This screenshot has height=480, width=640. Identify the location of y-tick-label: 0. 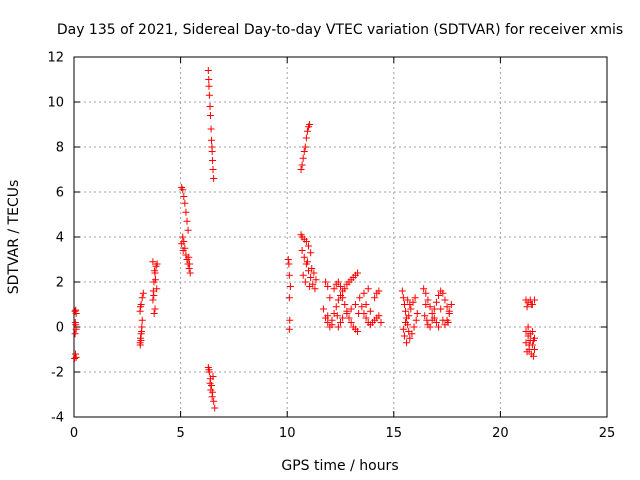
(60, 328).